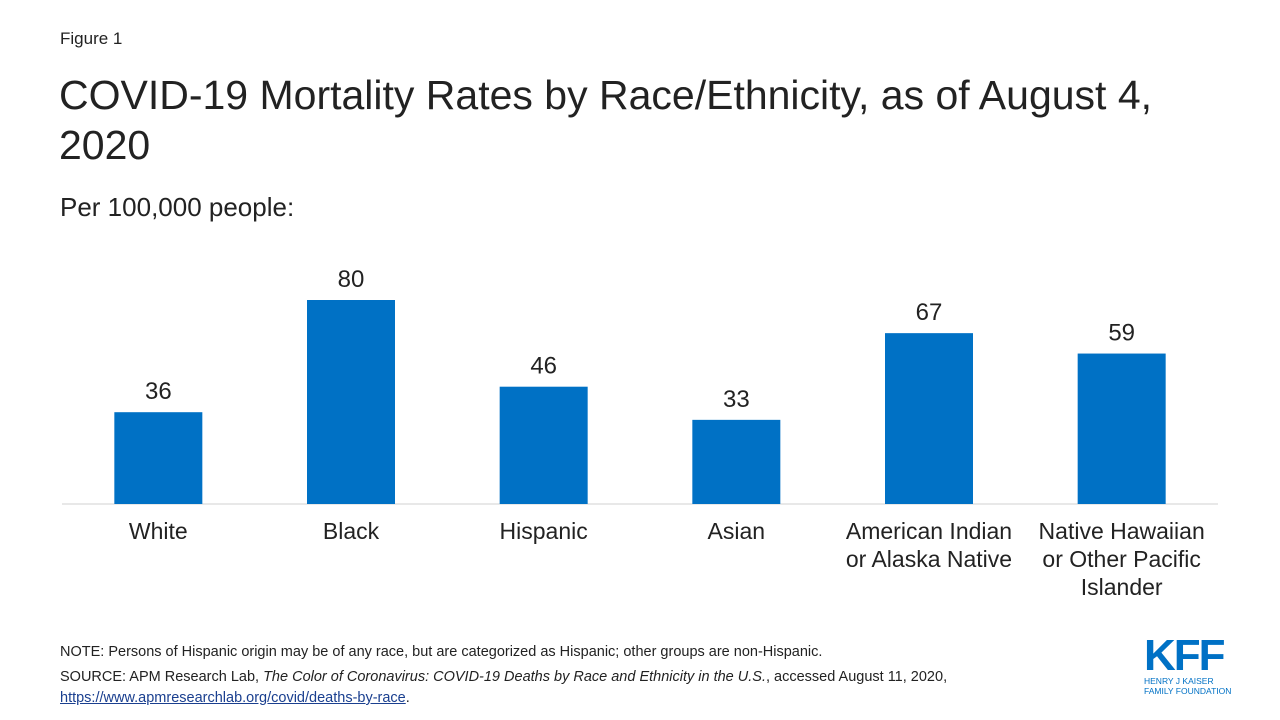 This screenshot has height=720, width=1280. Describe the element at coordinates (1185, 655) in the screenshot. I see `logo-mark: KFF` at that location.